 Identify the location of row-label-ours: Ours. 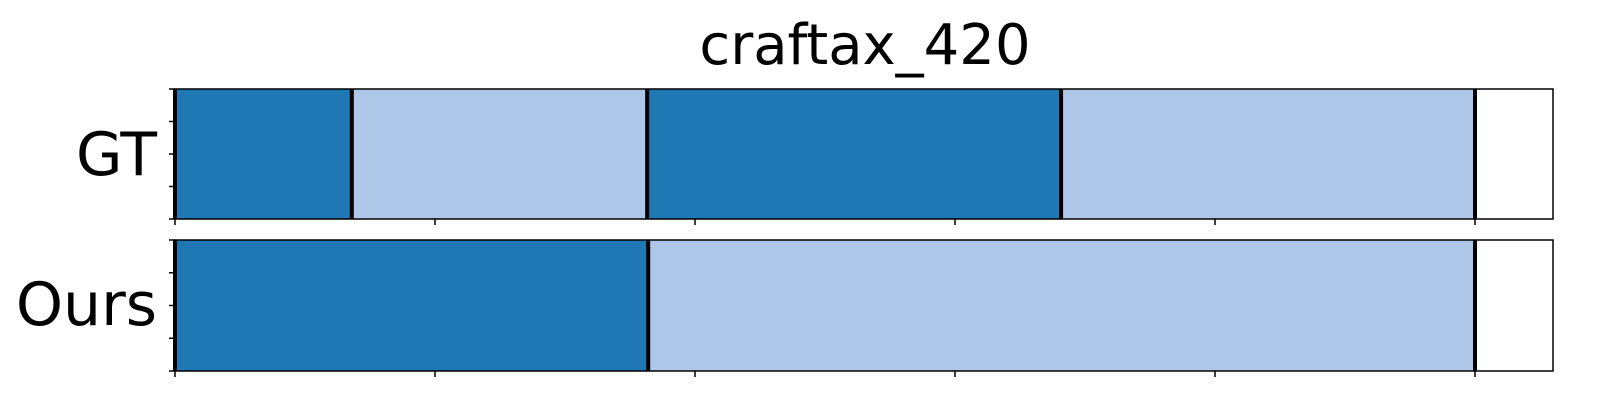
(86, 305).